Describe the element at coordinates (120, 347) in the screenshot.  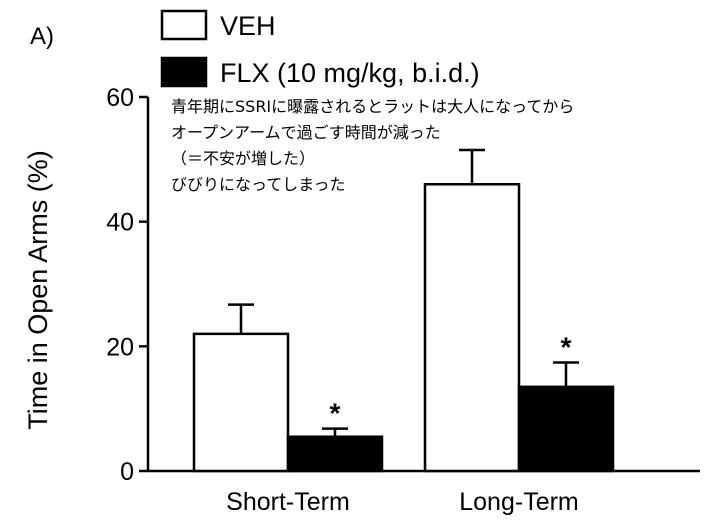
I see `y-tick-label: 20` at that location.